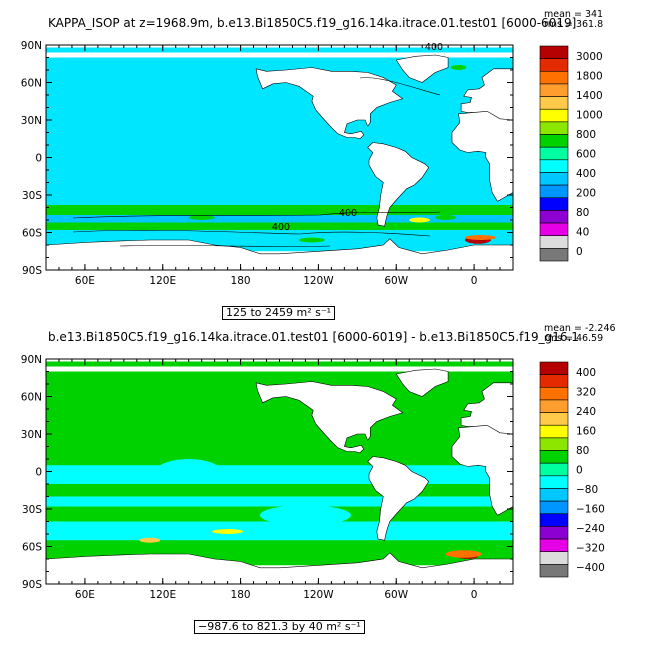  What do you see at coordinates (31, 398) in the screenshot?
I see `panel2-lat-tick-label: 60N` at bounding box center [31, 398].